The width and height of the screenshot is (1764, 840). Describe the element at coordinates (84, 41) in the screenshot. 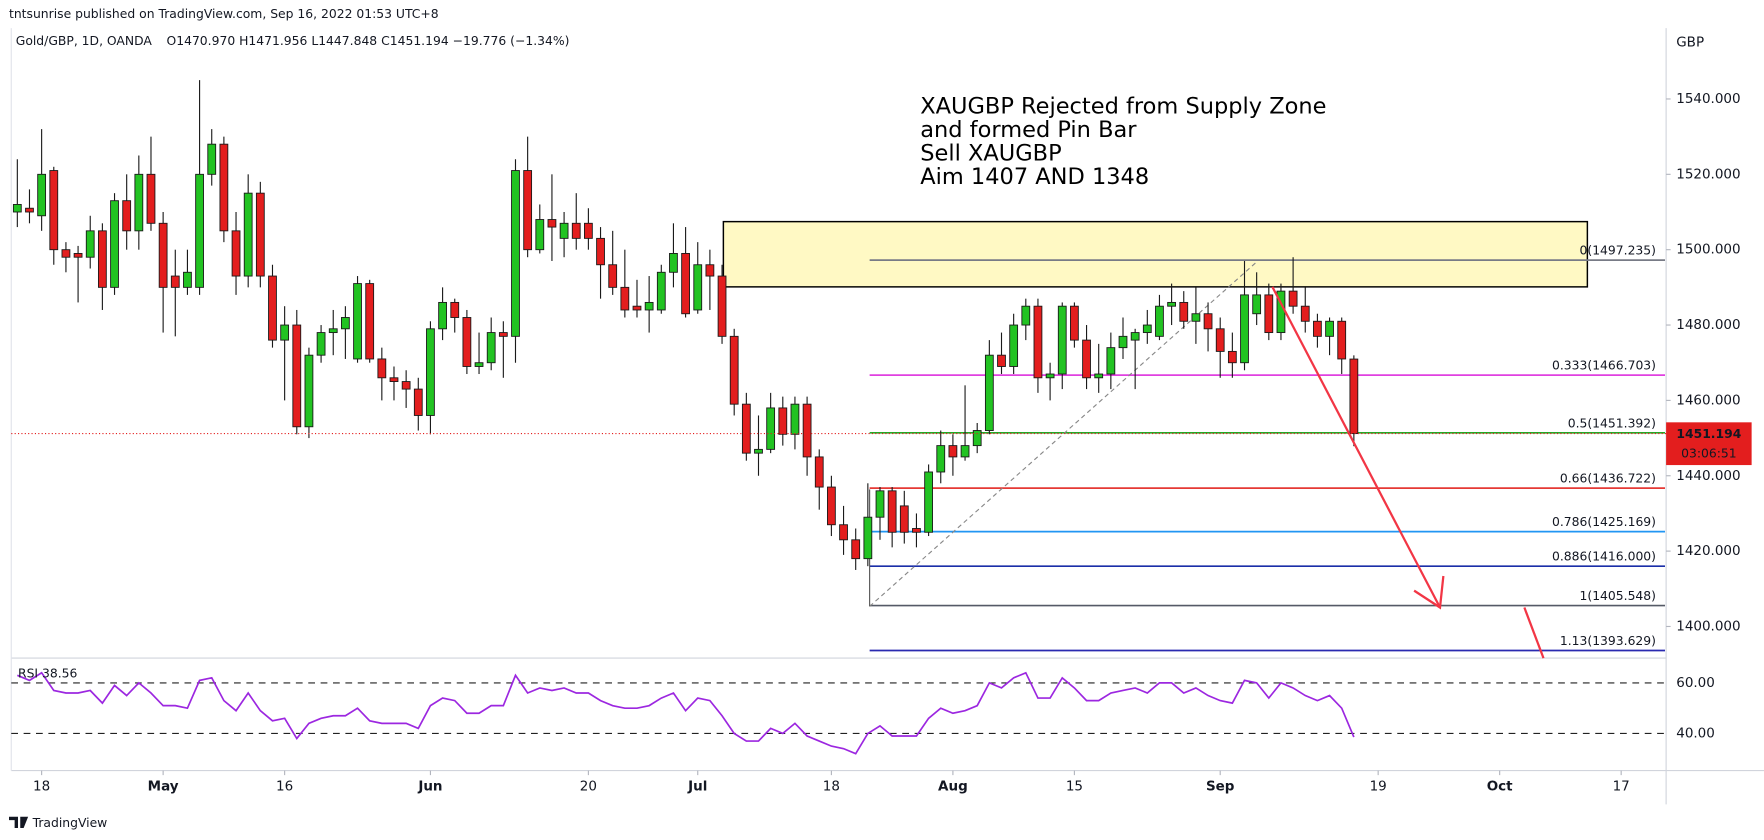

I see `symbol: Gold/GBP, 1D, OANDA` at that location.